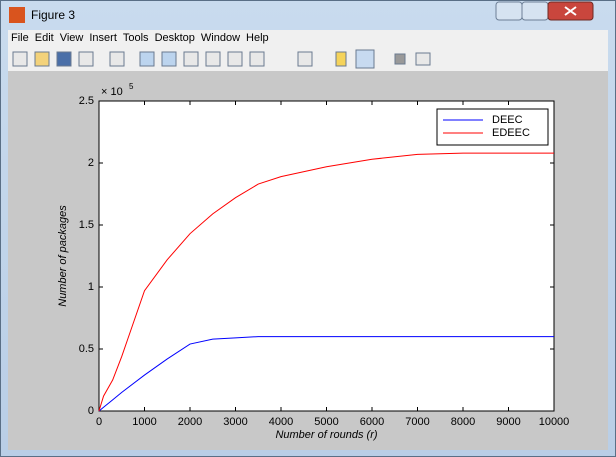 The image size is (616, 457). What do you see at coordinates (86, 225) in the screenshot?
I see `y-tick-label: 1.5` at bounding box center [86, 225].